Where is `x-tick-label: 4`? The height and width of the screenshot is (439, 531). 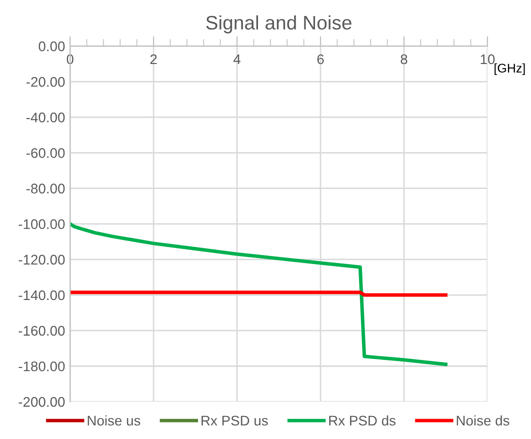
x-tick-label: 4 is located at coordinates (236, 59).